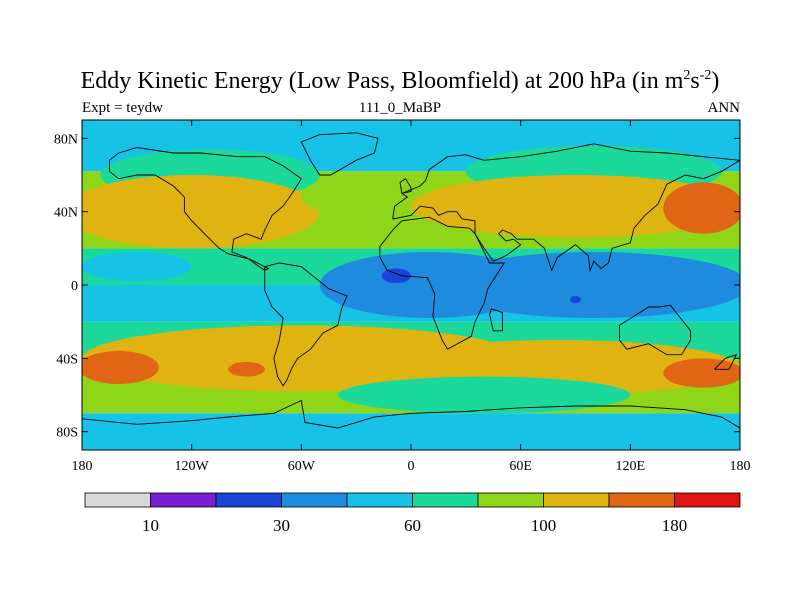 The image size is (800, 600). What do you see at coordinates (150, 525) in the screenshot?
I see `colorbar-label: 10` at bounding box center [150, 525].